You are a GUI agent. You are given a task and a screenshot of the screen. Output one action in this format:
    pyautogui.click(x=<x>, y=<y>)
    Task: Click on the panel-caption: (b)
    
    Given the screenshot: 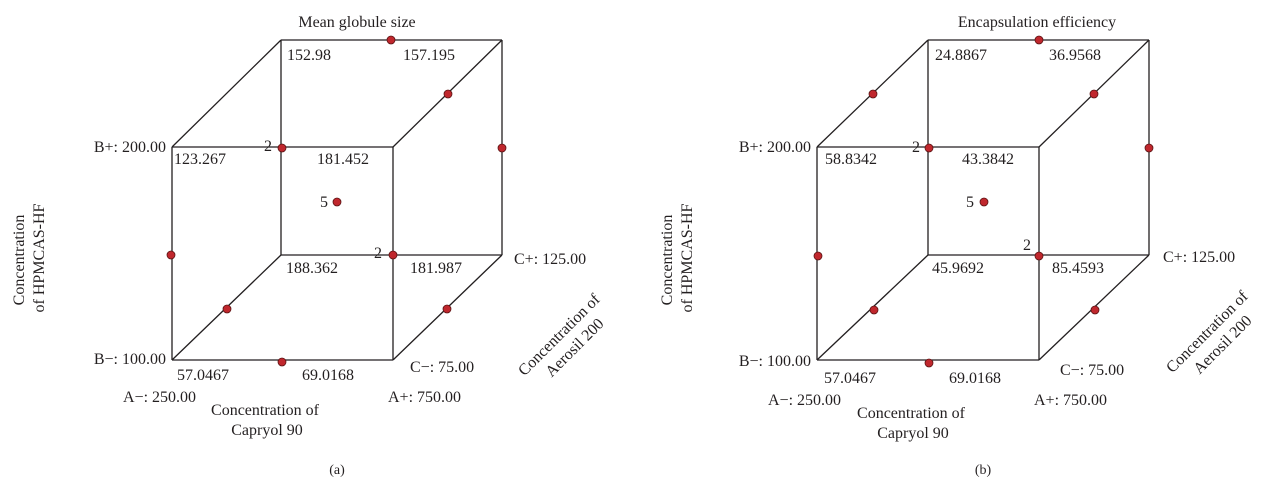 What is the action you would take?
    pyautogui.click(x=983, y=470)
    